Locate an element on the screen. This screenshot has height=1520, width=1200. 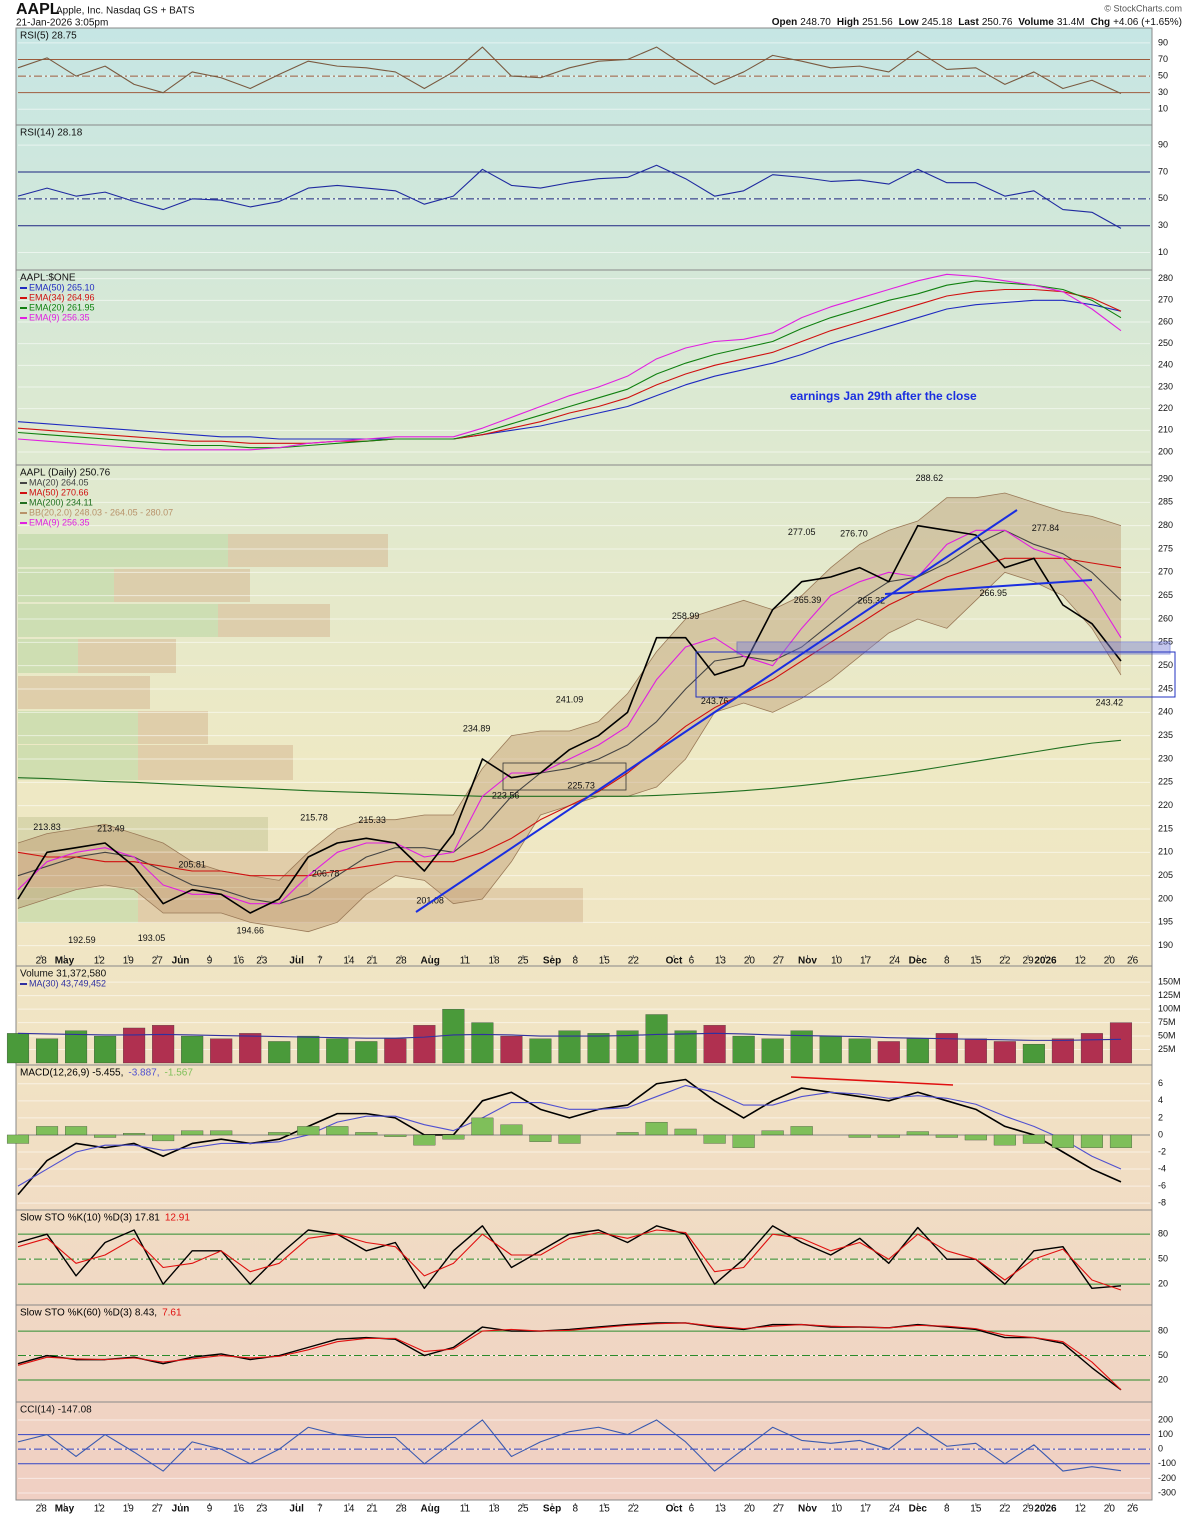
y-tick-label: 250 is located at coordinates (1165, 343).